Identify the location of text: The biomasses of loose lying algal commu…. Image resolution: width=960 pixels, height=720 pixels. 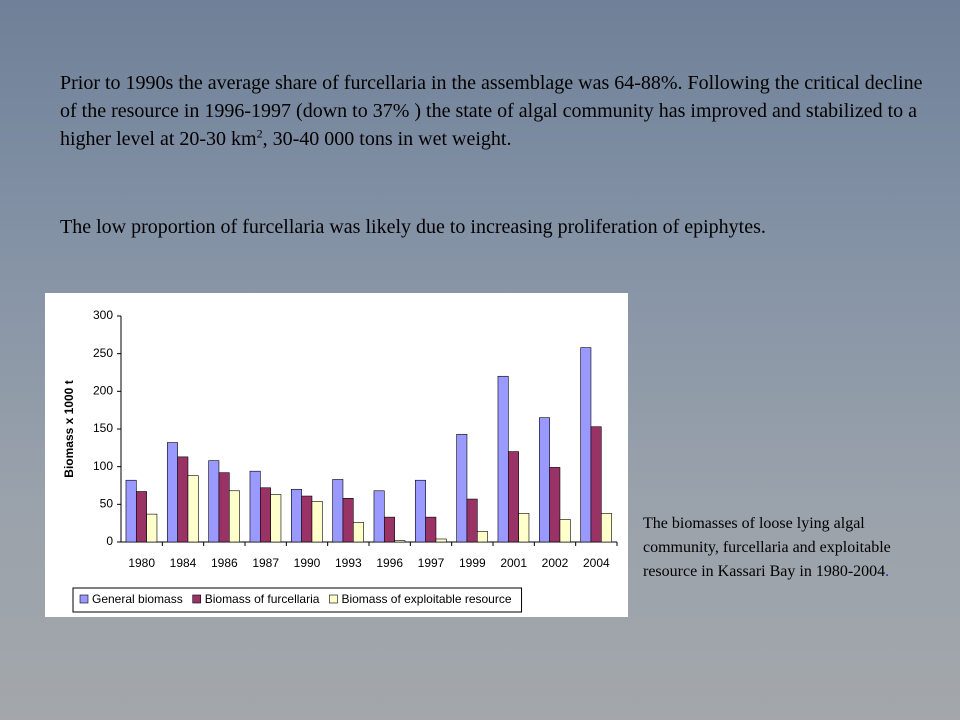
(767, 547).